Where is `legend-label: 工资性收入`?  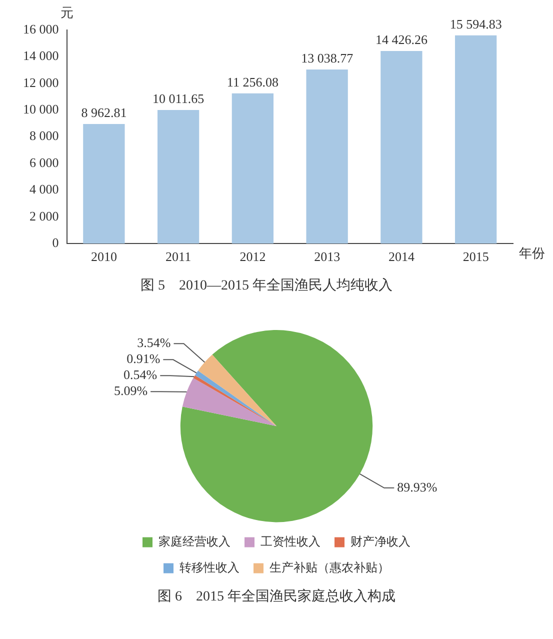
legend-label: 工资性收入 is located at coordinates (290, 541).